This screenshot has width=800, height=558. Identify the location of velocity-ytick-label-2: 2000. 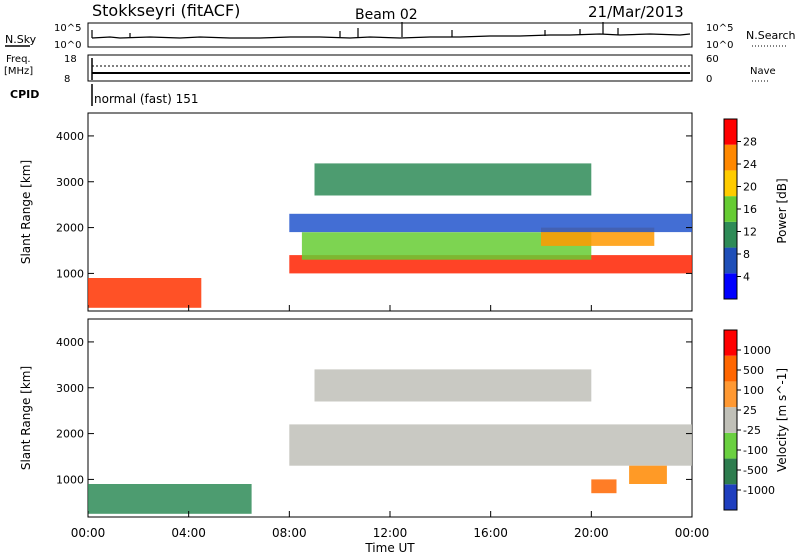
(70, 434).